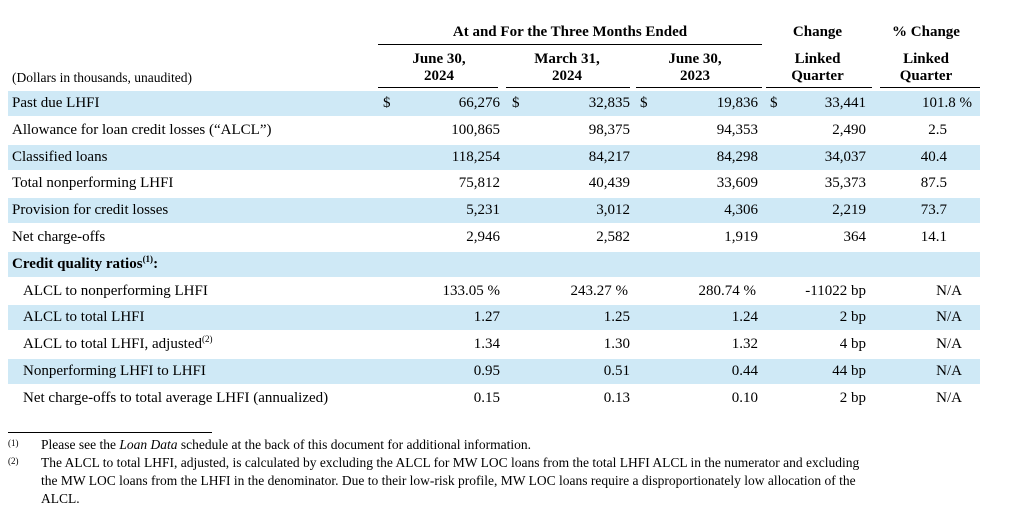 The image size is (1016, 524). I want to click on table-cell: 73.7, so click(933, 210).